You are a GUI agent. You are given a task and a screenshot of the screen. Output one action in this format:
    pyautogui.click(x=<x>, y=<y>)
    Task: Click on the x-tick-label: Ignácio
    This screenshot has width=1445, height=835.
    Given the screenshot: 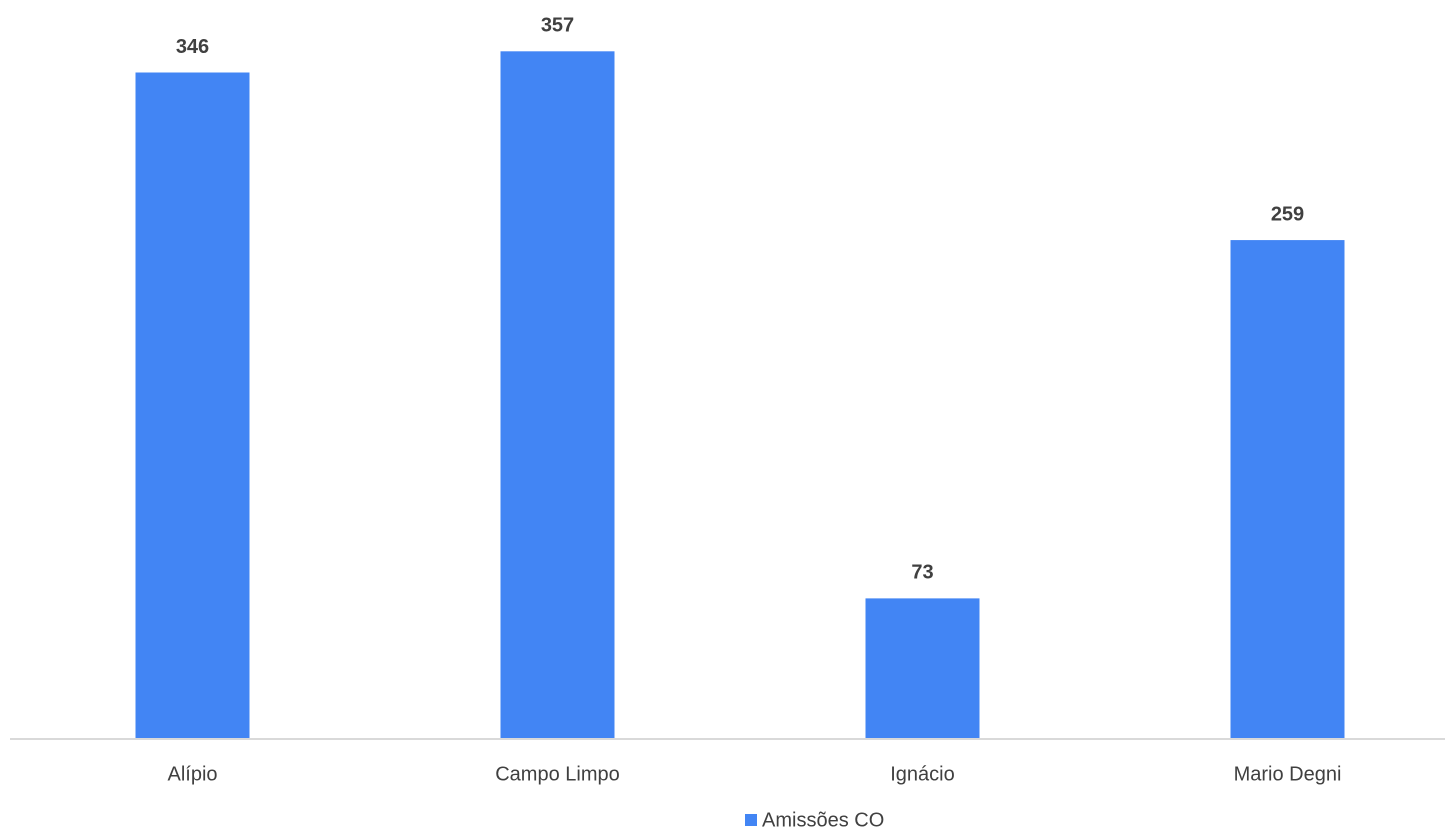 What is the action you would take?
    pyautogui.click(x=922, y=774)
    